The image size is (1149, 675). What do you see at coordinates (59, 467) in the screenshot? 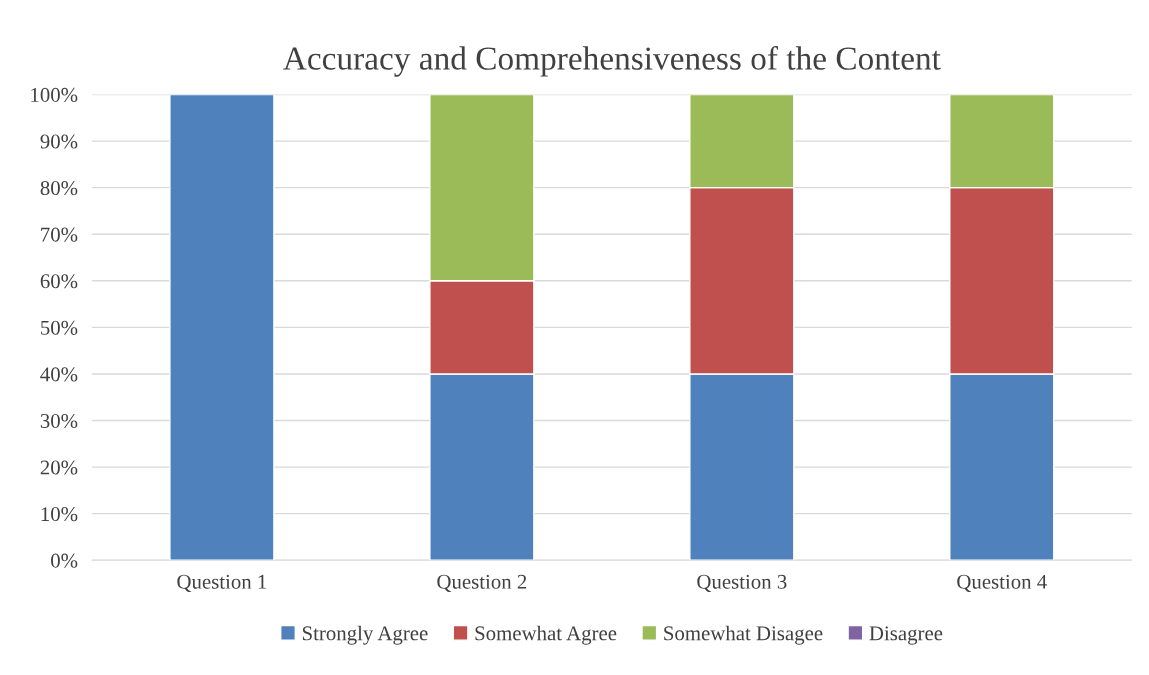
I see `y-tick-label: 20%` at bounding box center [59, 467].